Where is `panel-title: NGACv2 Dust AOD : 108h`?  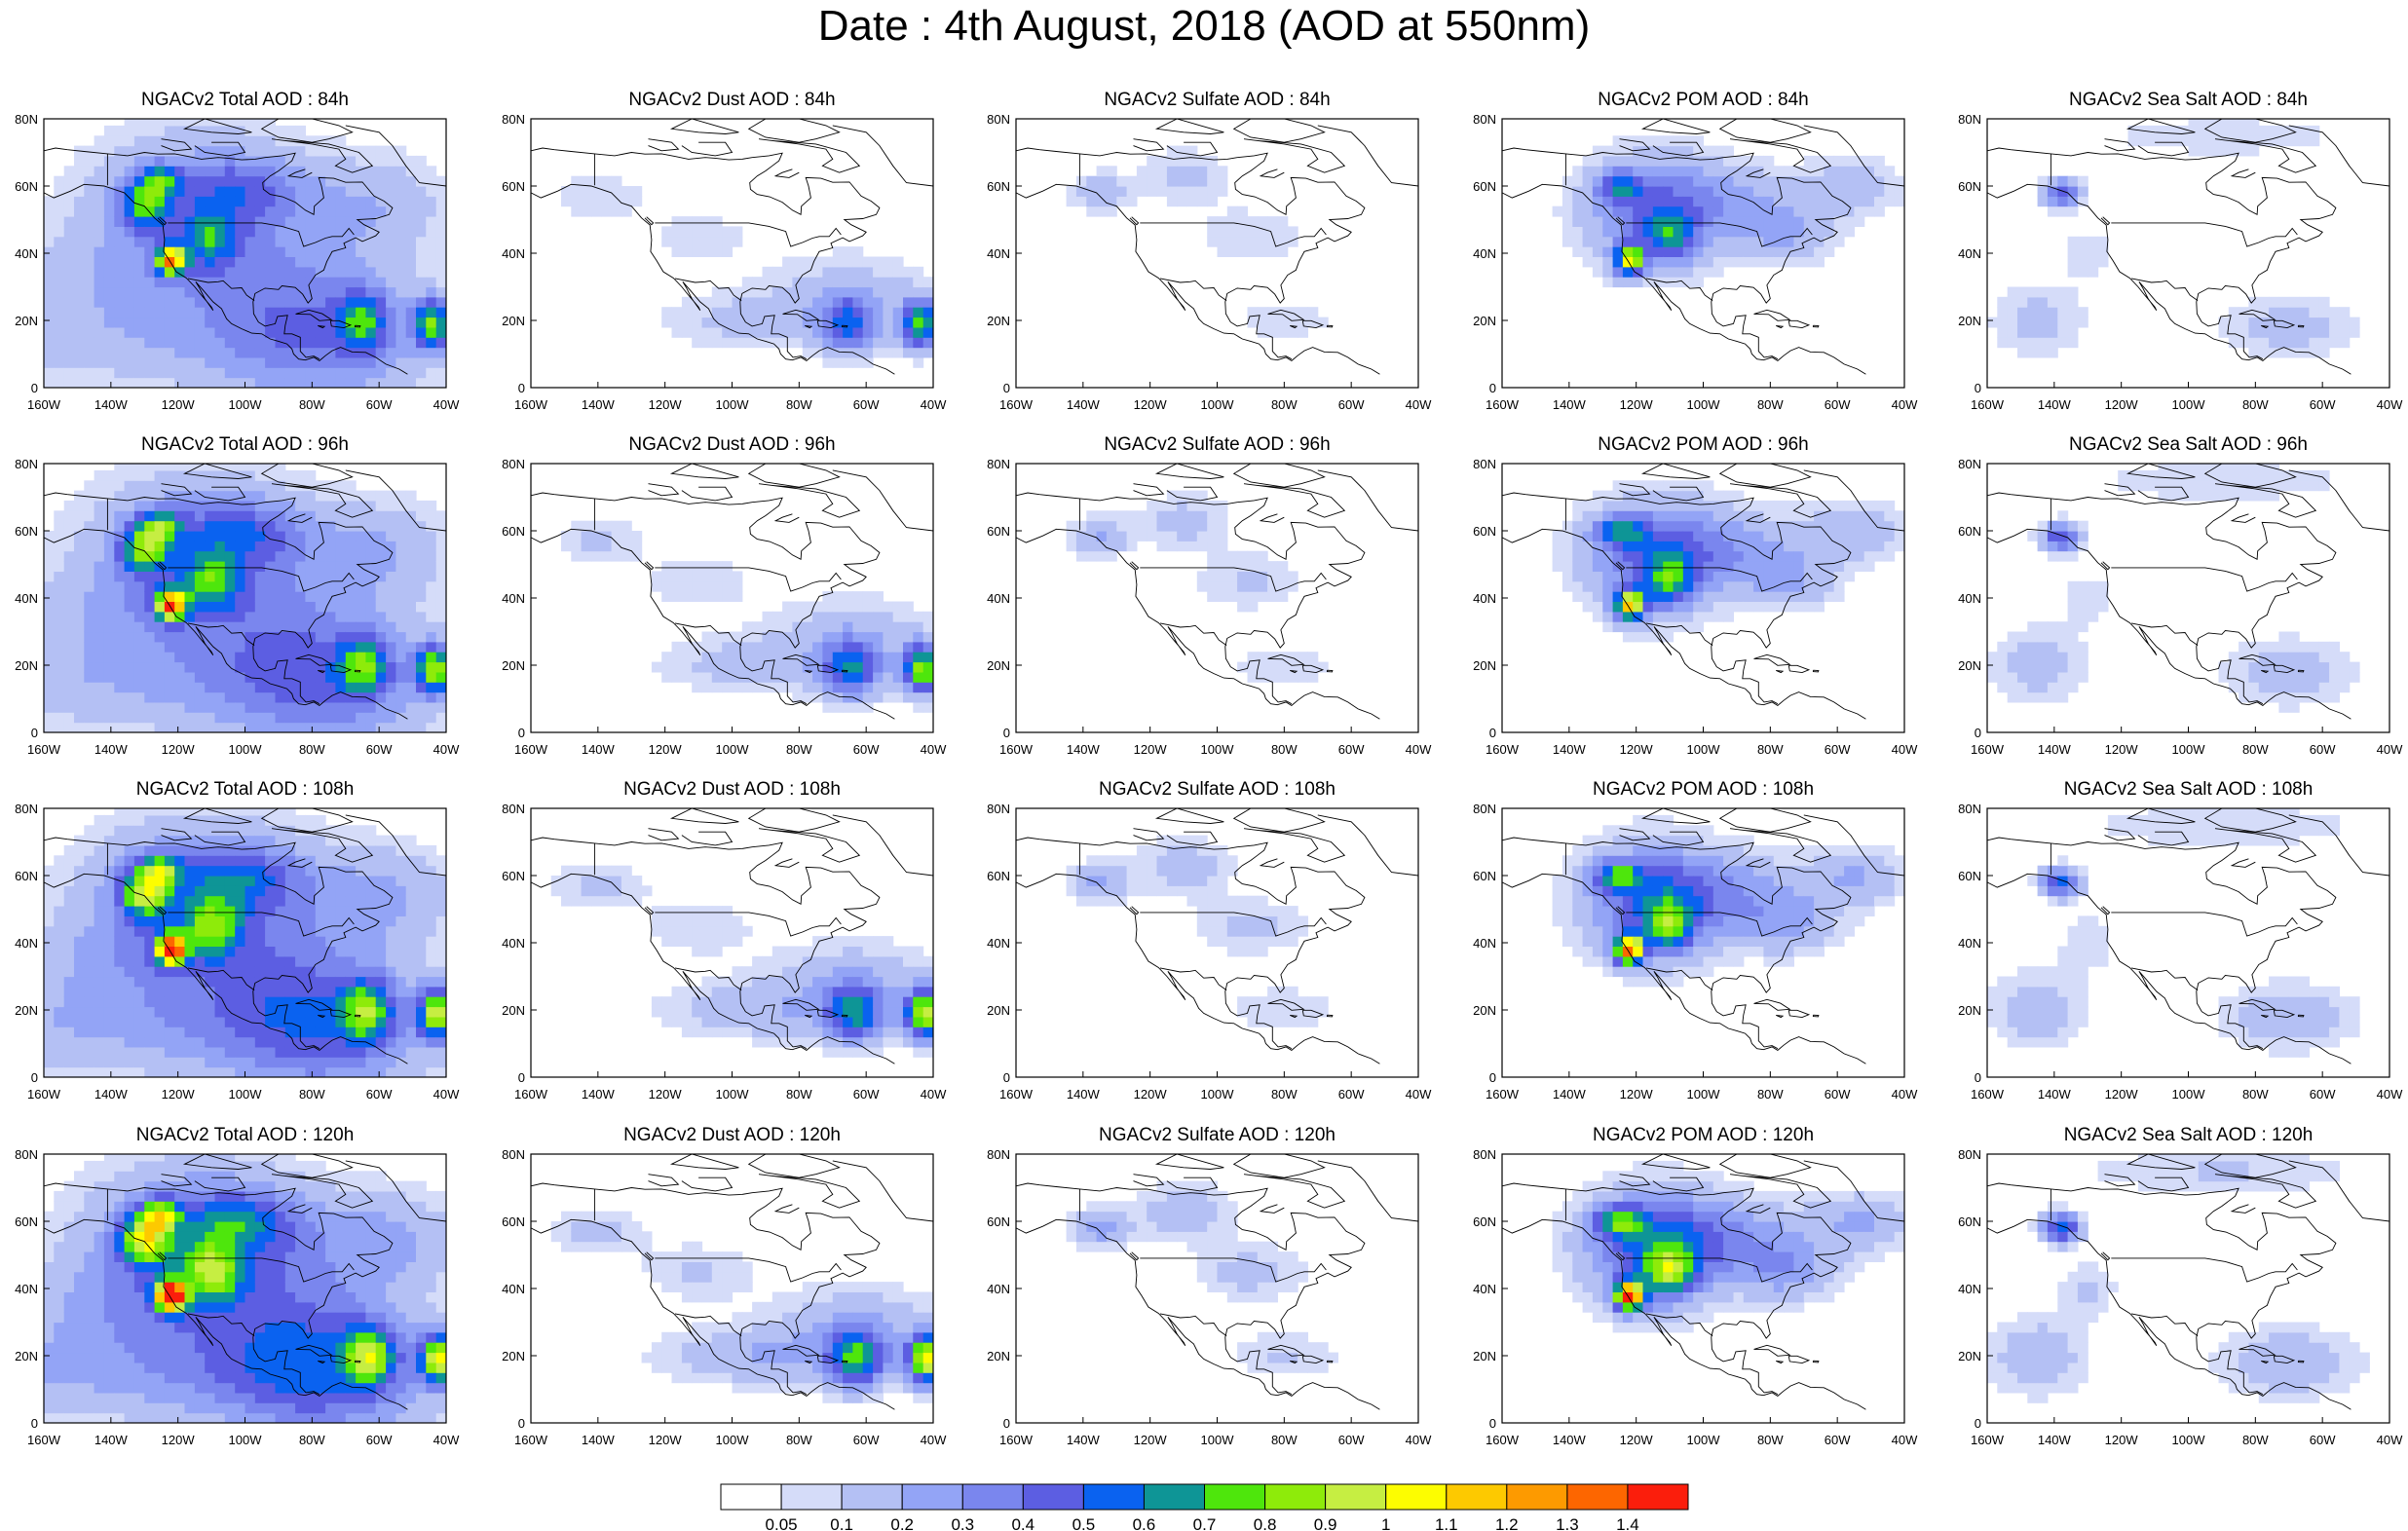
panel-title: NGACv2 Dust AOD : 108h is located at coordinates (732, 789).